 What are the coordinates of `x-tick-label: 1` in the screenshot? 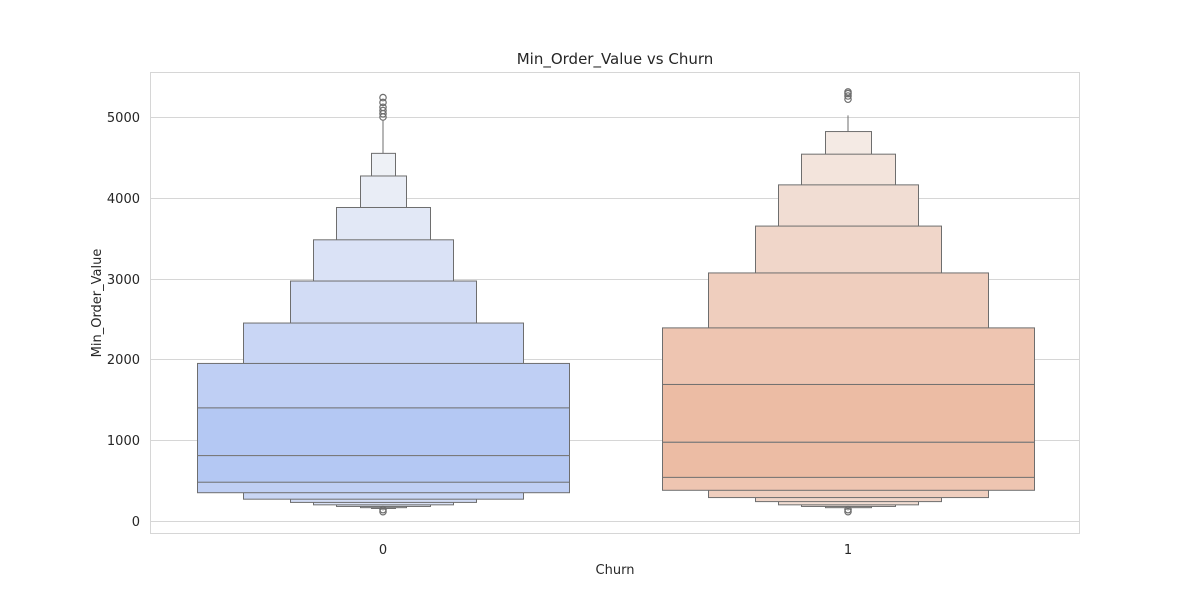 It's located at (848, 550).